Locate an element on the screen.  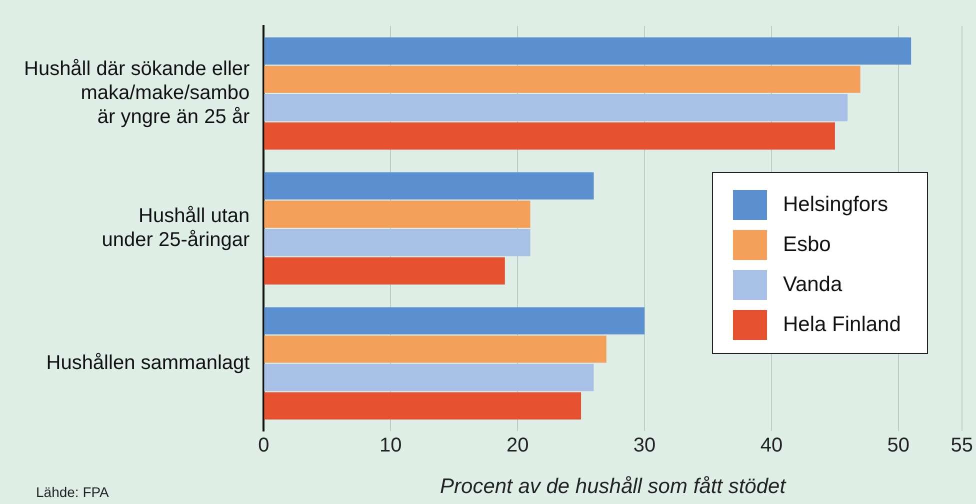
x-axis-title: Procent av de hushåll som fått stödet is located at coordinates (613, 486).